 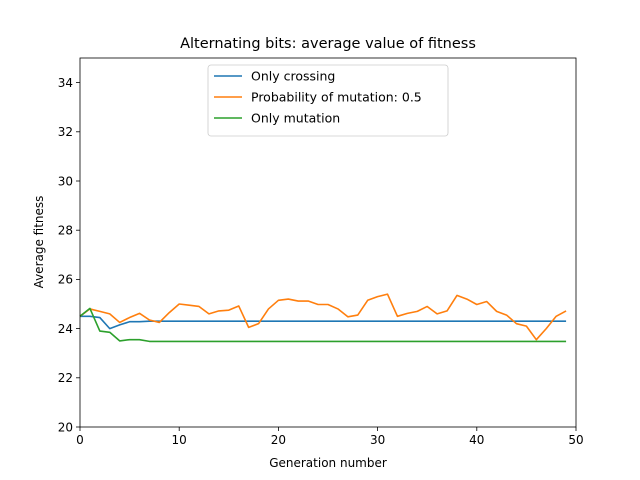 I want to click on y-tick-label: 22, so click(x=65, y=378).